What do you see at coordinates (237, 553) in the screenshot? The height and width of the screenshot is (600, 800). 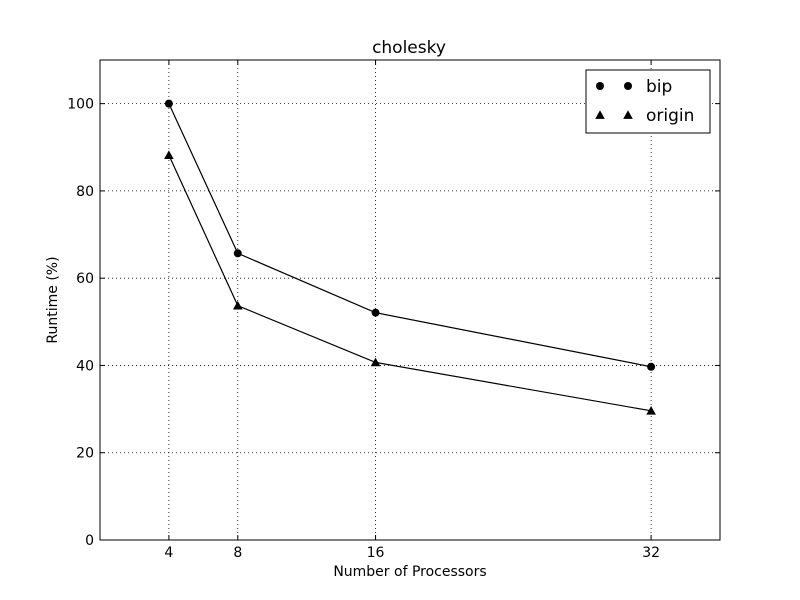 I see `x-tick-label: 8` at bounding box center [237, 553].